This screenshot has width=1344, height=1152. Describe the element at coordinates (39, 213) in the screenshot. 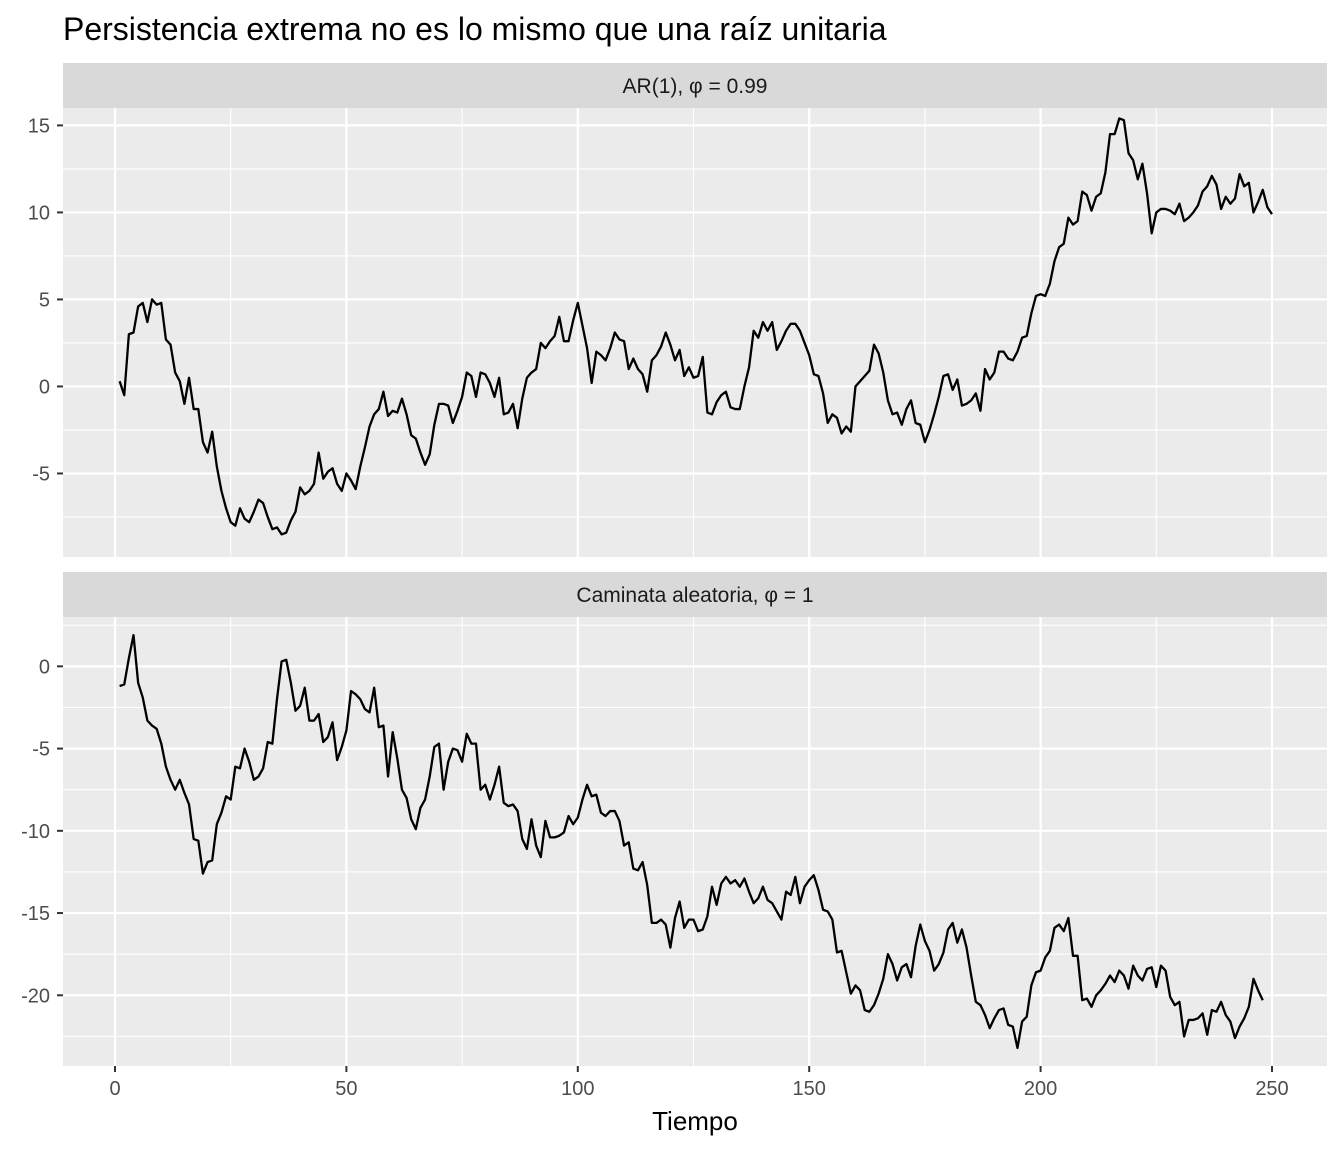

I see `y-tick-label: 10` at that location.